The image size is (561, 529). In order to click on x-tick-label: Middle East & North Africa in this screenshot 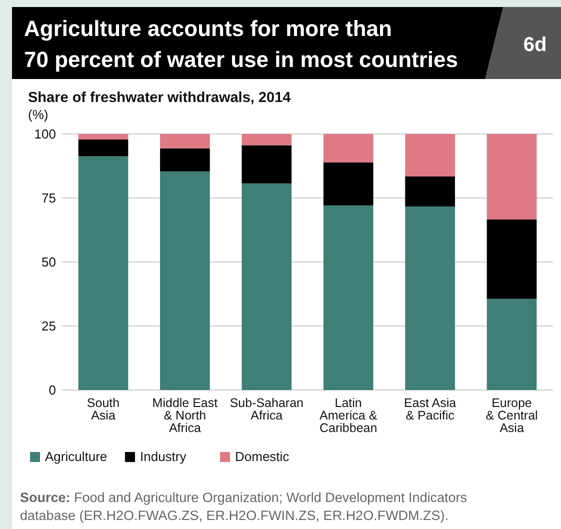, I will do `click(185, 415)`.